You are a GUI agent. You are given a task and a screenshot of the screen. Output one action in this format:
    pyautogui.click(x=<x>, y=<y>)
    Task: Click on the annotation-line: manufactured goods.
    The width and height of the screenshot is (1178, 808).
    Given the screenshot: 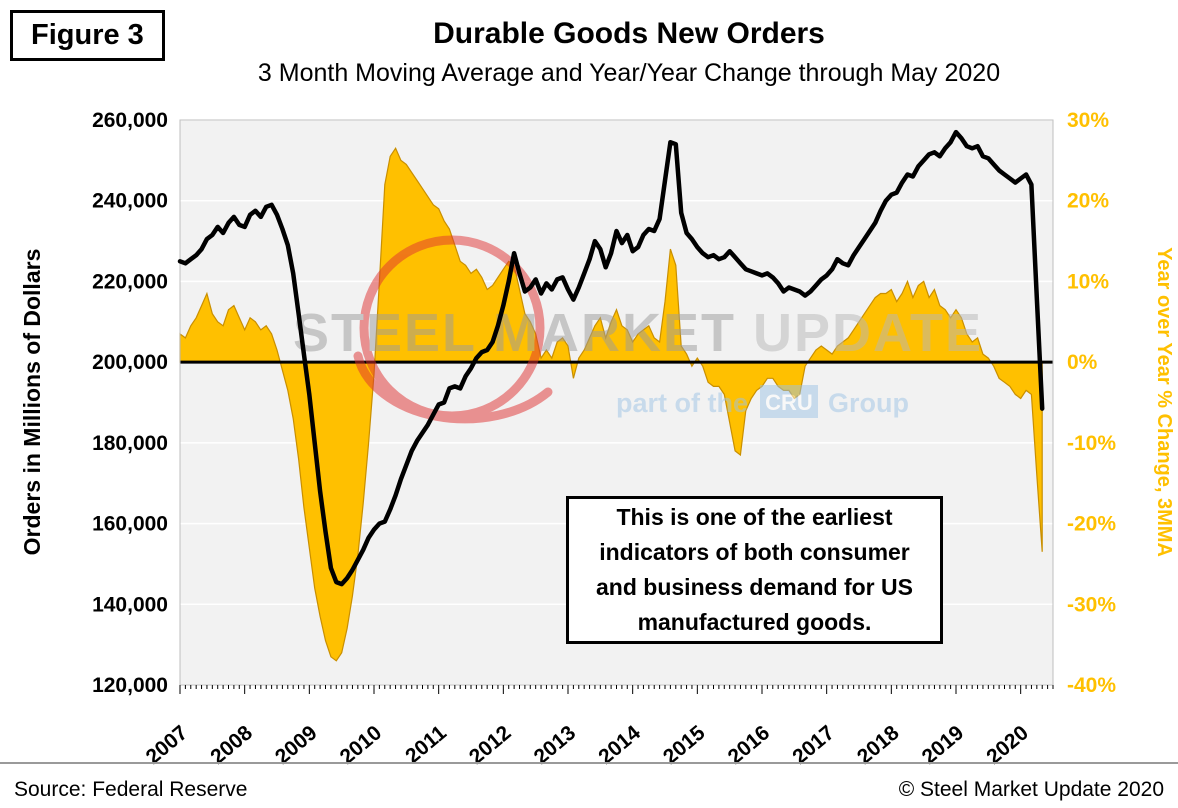 What is the action you would take?
    pyautogui.click(x=754, y=622)
    